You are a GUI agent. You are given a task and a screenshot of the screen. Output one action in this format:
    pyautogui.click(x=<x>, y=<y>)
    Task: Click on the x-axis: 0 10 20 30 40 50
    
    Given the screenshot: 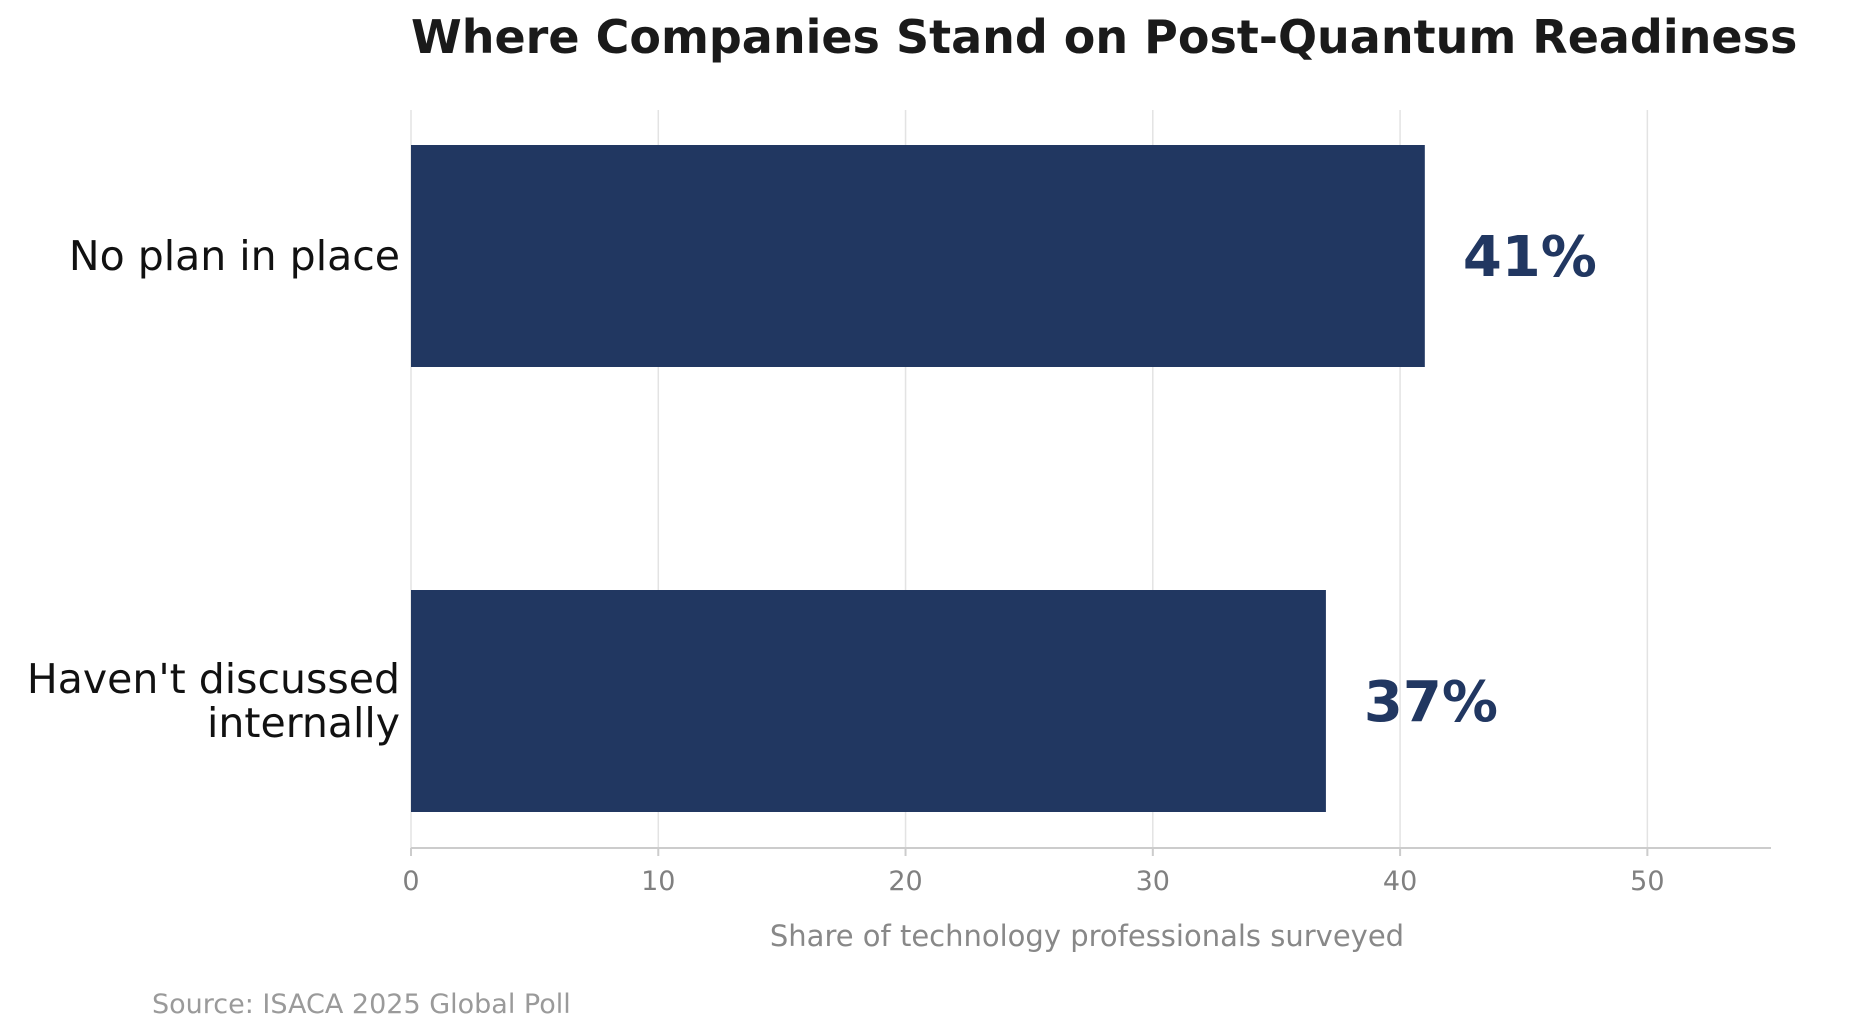 What is the action you would take?
    pyautogui.click(x=1086, y=872)
    